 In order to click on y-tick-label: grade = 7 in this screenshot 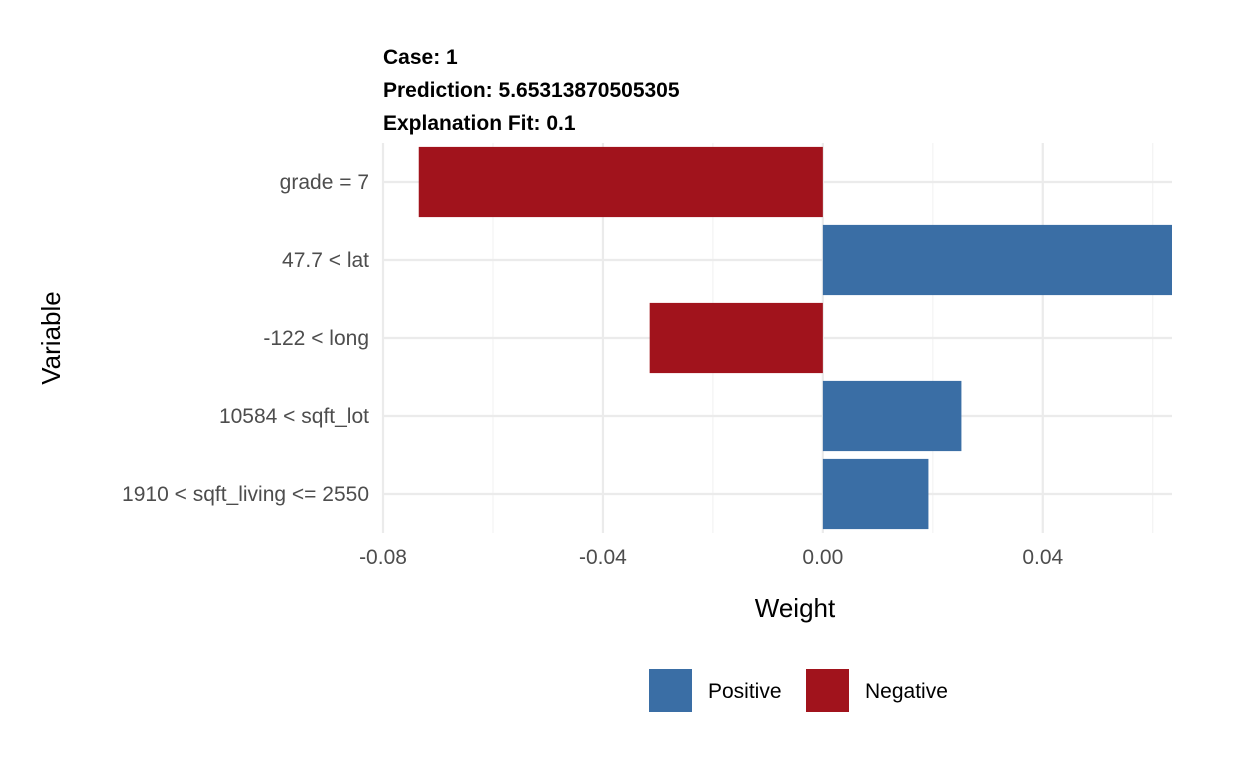, I will do `click(324, 182)`.